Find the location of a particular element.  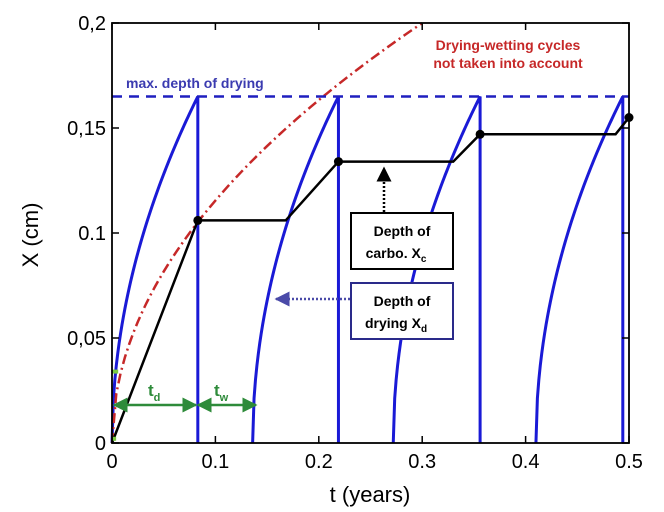

max-depth-label: max. depth of drying is located at coordinates (195, 83).